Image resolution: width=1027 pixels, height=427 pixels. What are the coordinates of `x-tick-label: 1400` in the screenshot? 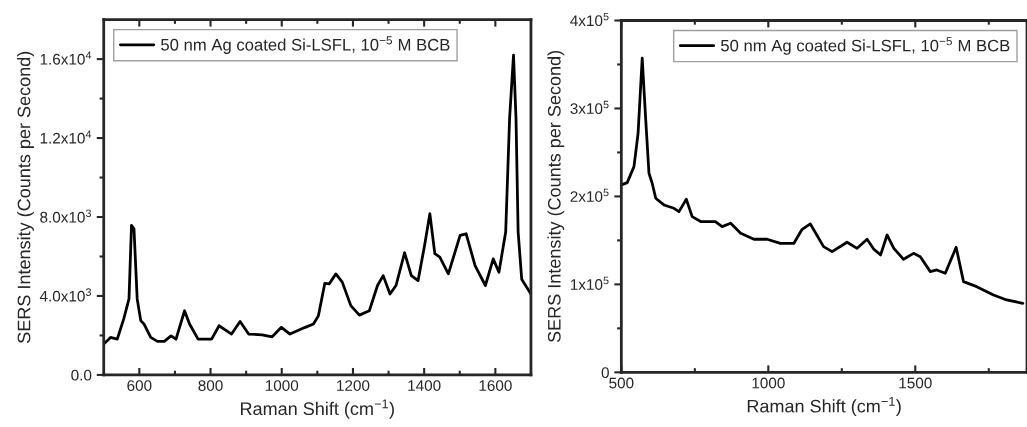 It's located at (424, 385).